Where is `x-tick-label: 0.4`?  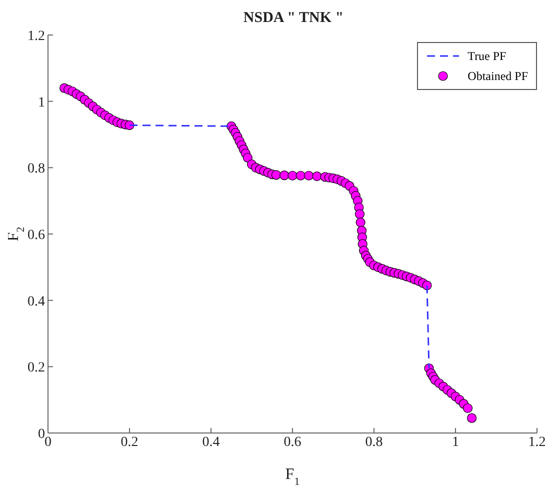
x-tick-label: 0.4 is located at coordinates (211, 442).